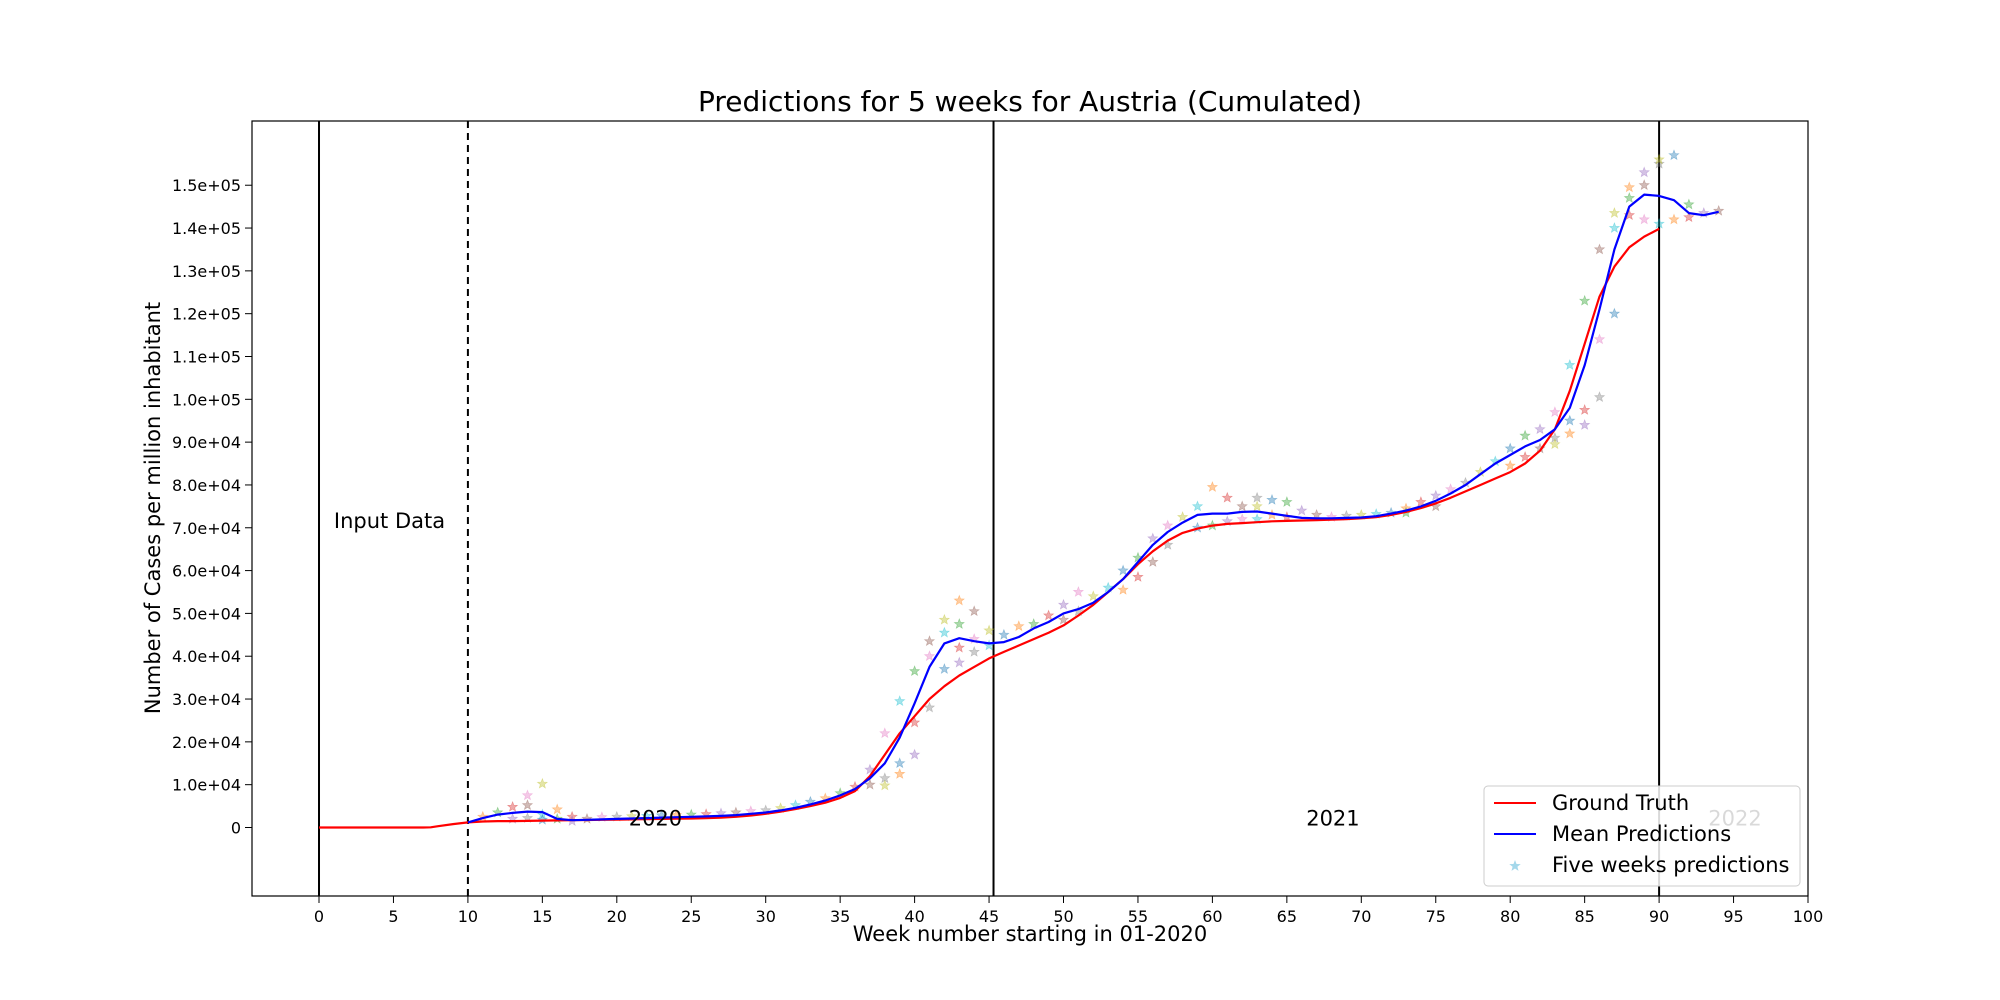 This screenshot has width=2000, height=1000. Describe the element at coordinates (1808, 916) in the screenshot. I see `x-tick-label: 100` at that location.